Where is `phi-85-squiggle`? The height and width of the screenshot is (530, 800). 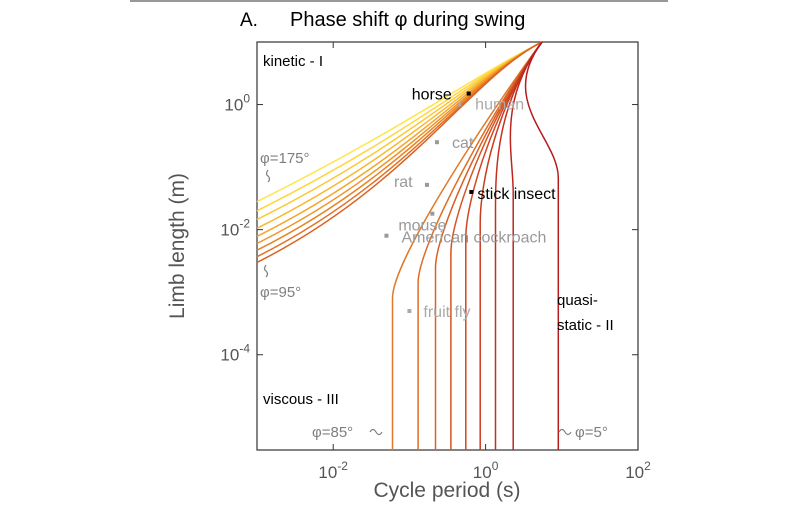 phi-85-squiggle is located at coordinates (376, 432).